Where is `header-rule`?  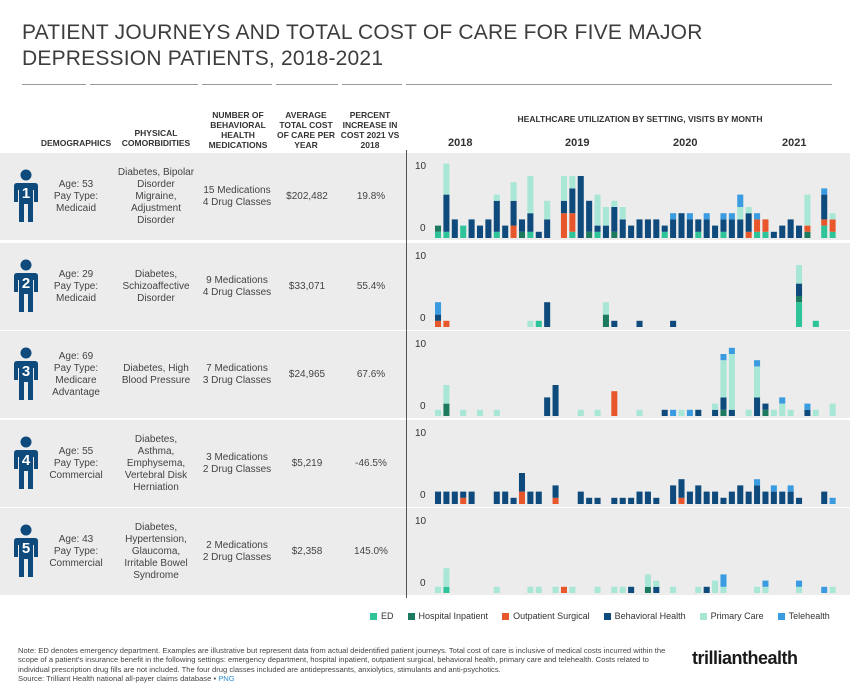
header-rule is located at coordinates (619, 84).